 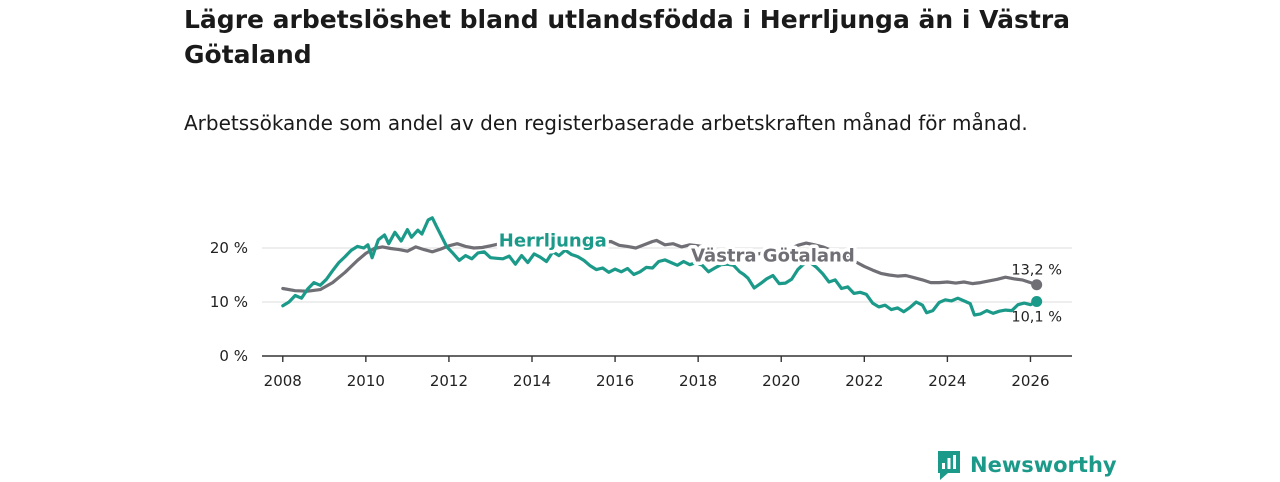 I want to click on brand-name: Newsworthy, so click(x=1043, y=465).